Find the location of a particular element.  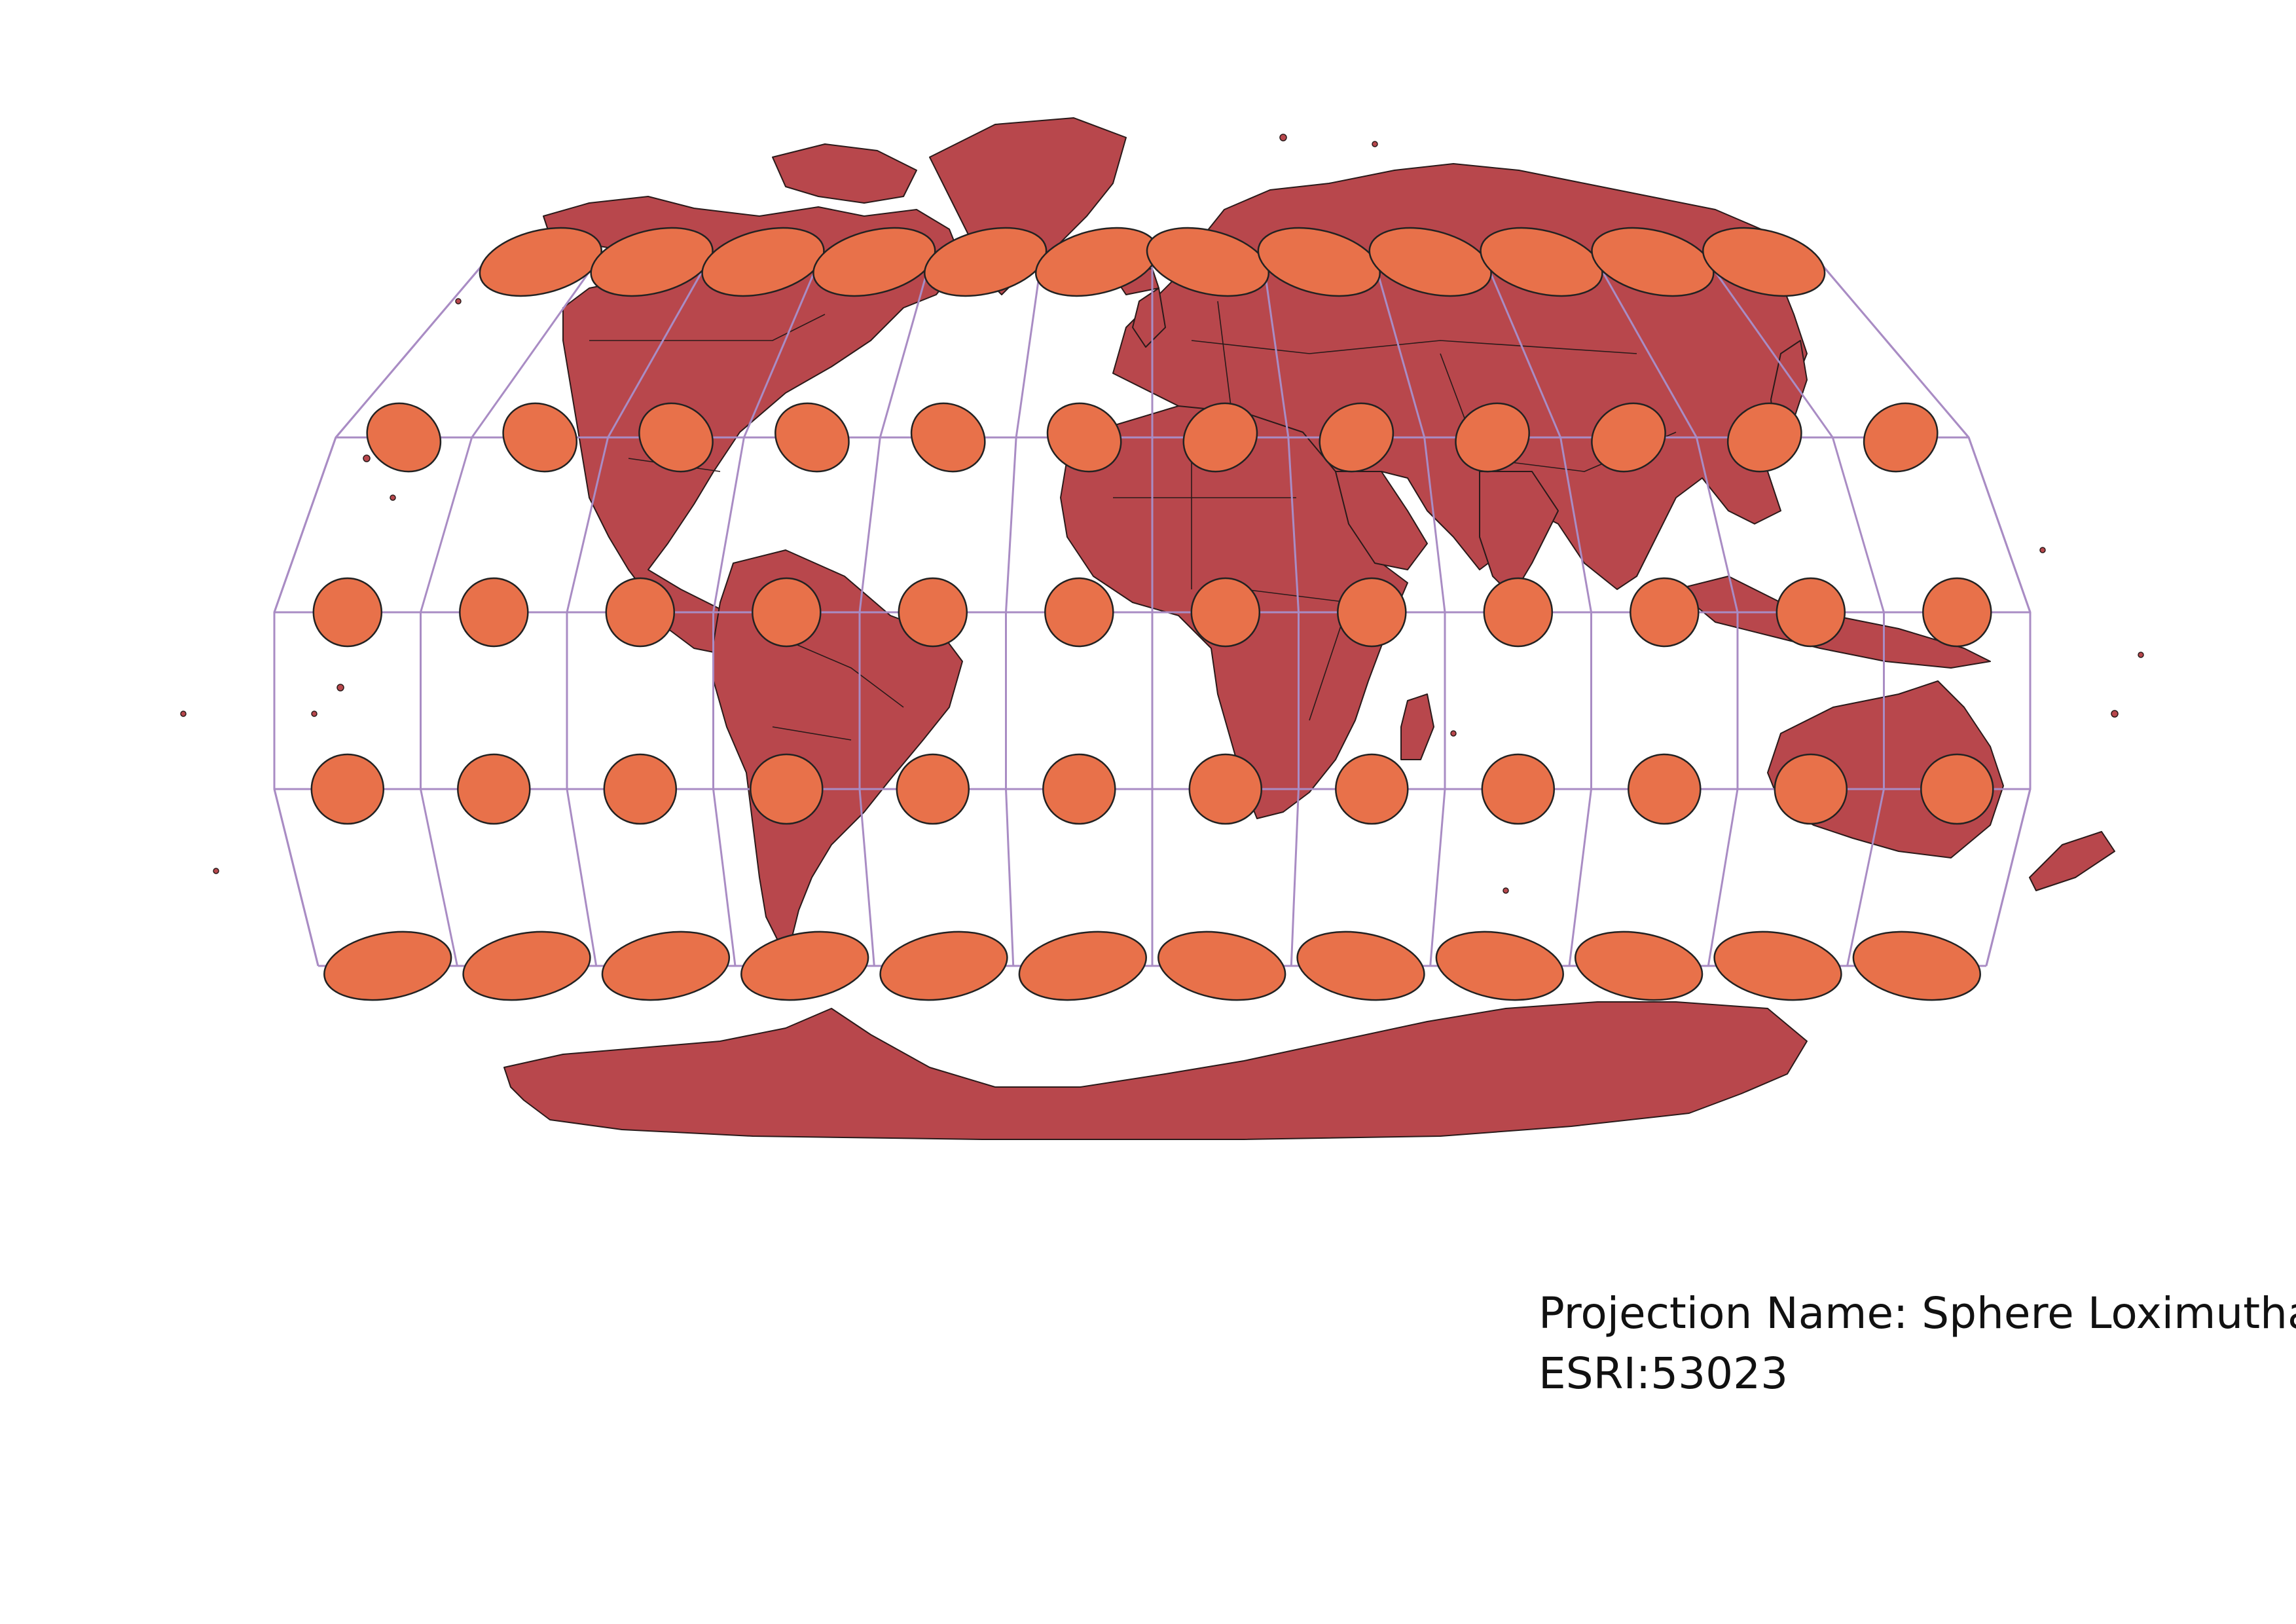

arabia-landmass is located at coordinates (1381, 520).